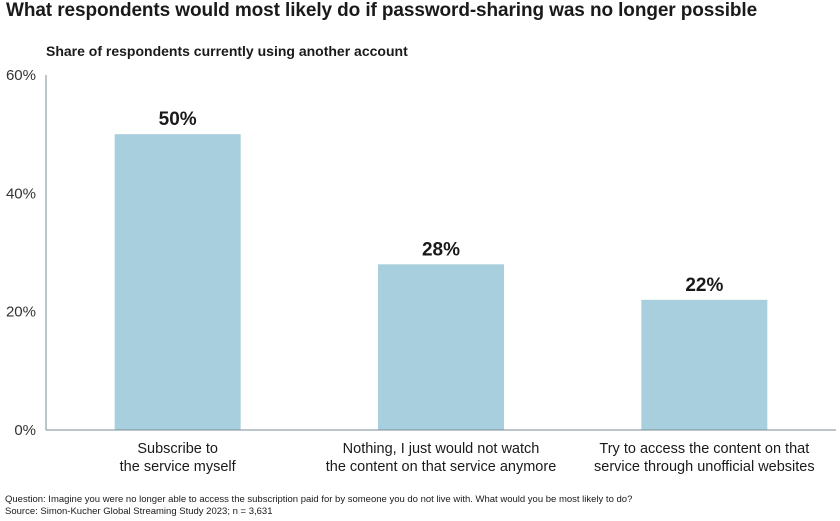 The width and height of the screenshot is (840, 521). Describe the element at coordinates (704, 285) in the screenshot. I see `data-label: 22%` at that location.